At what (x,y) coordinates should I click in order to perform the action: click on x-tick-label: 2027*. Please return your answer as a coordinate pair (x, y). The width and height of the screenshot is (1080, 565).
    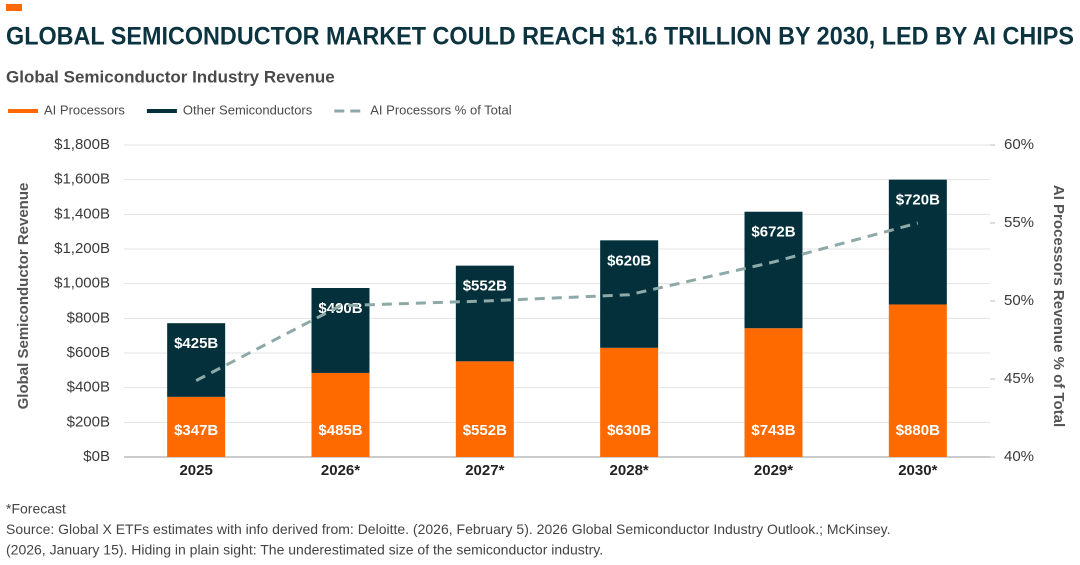
    Looking at the image, I should click on (484, 470).